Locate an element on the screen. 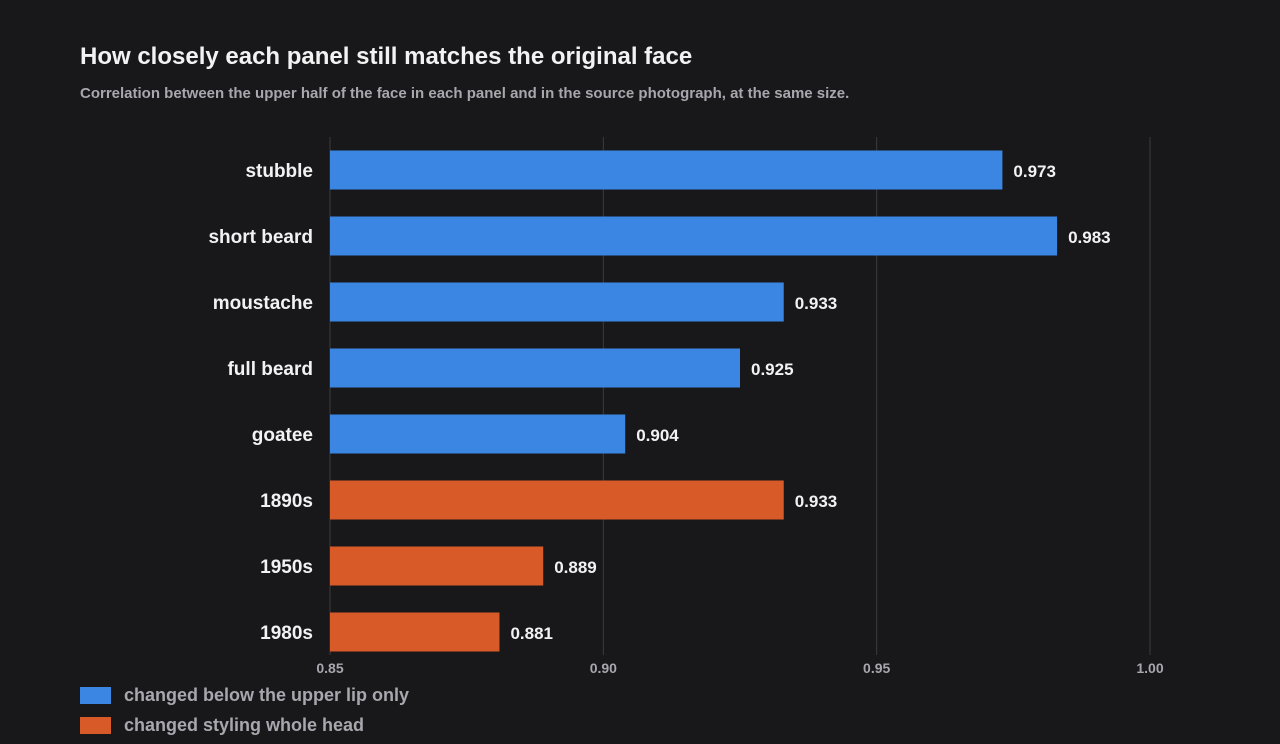  legend-swatch-orange is located at coordinates (95, 725).